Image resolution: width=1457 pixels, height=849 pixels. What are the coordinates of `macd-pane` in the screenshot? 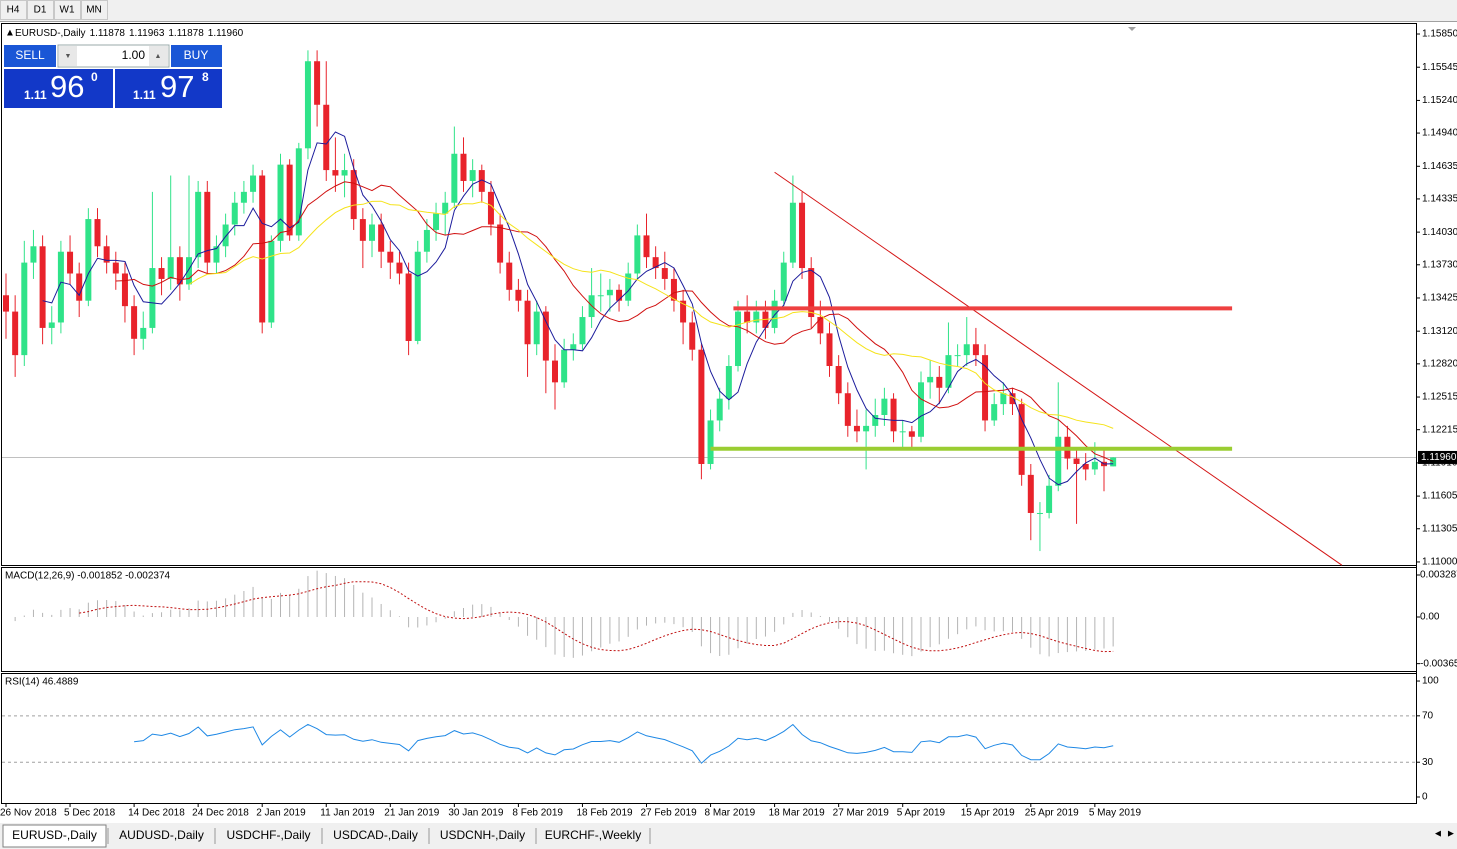 It's located at (709, 619).